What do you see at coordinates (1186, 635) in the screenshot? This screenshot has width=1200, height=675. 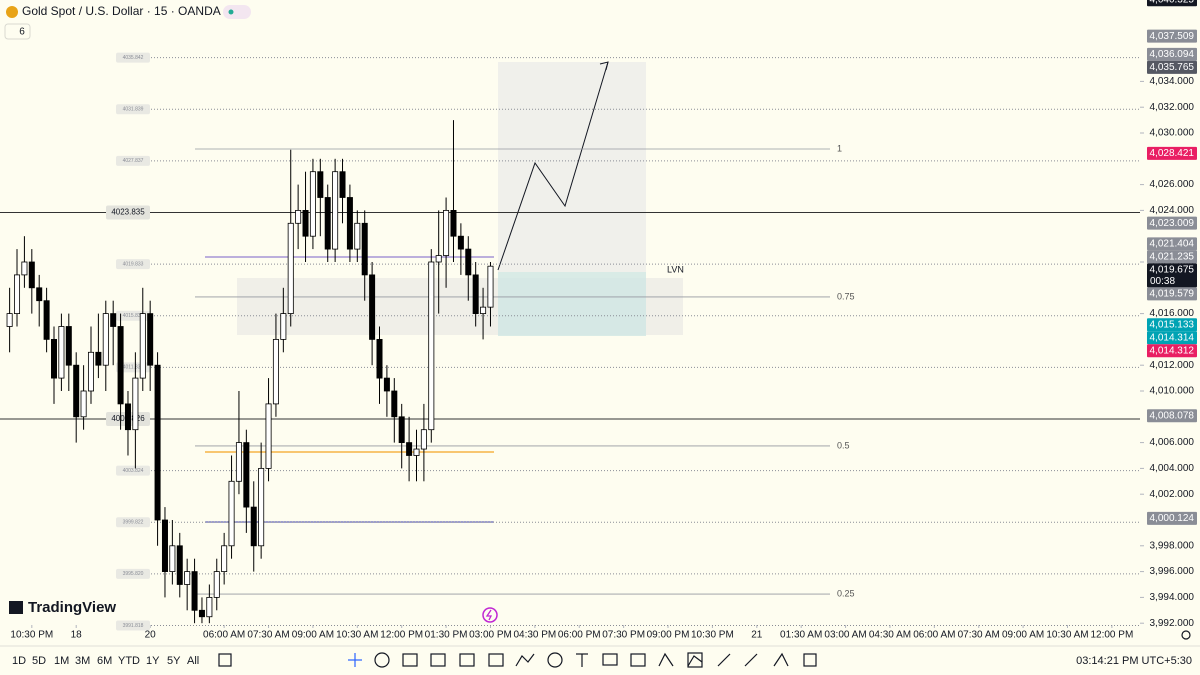 I see `settings-icon` at bounding box center [1186, 635].